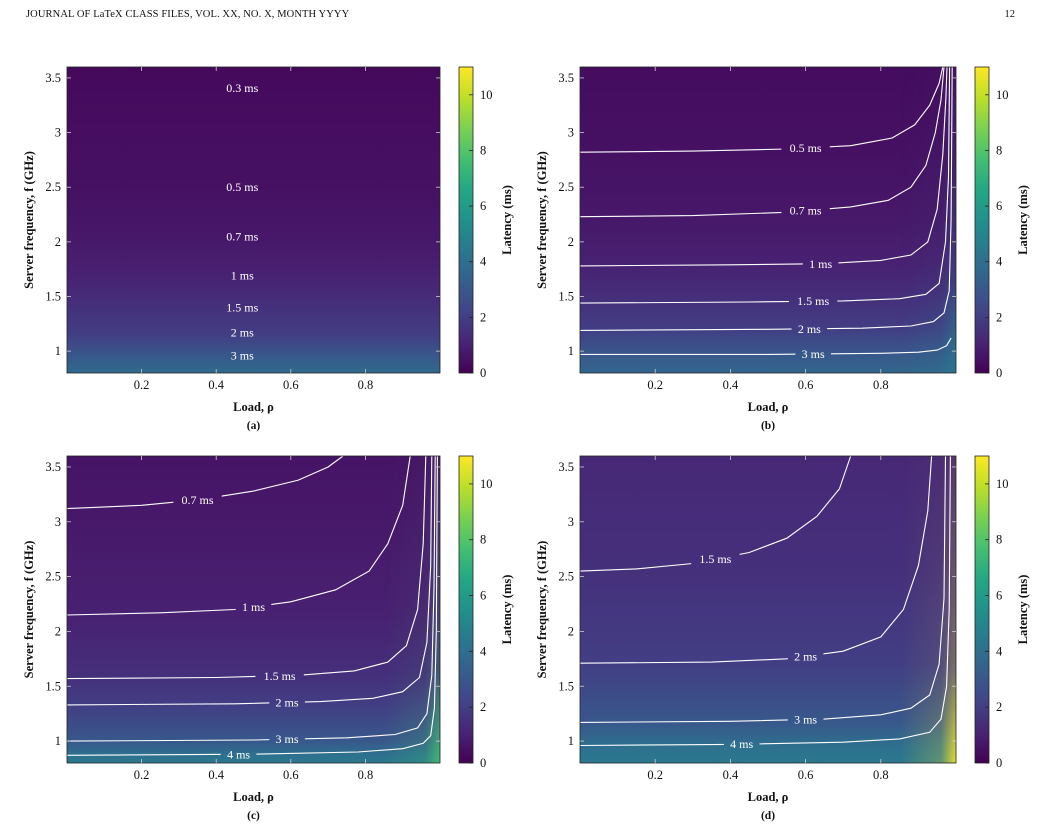 This screenshot has height=831, width=1041. Describe the element at coordinates (483, 596) in the screenshot. I see `colorbar-tick-label: 6` at that location.